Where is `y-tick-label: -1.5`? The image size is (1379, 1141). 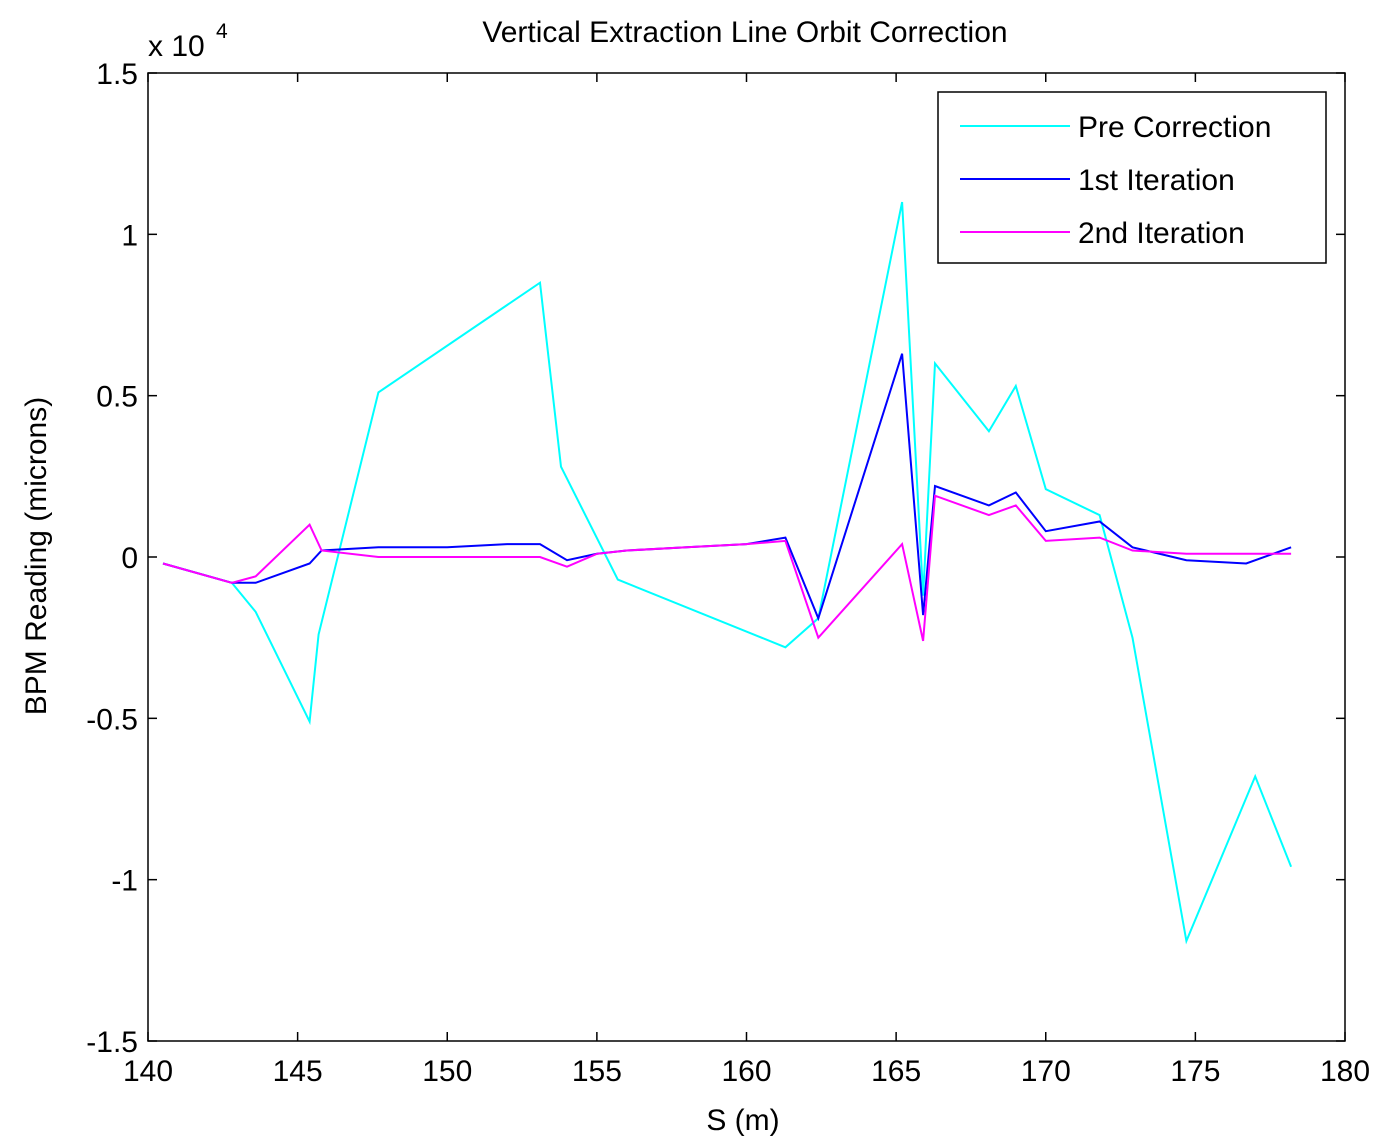 y-tick-label: -1.5 is located at coordinates (112, 1042).